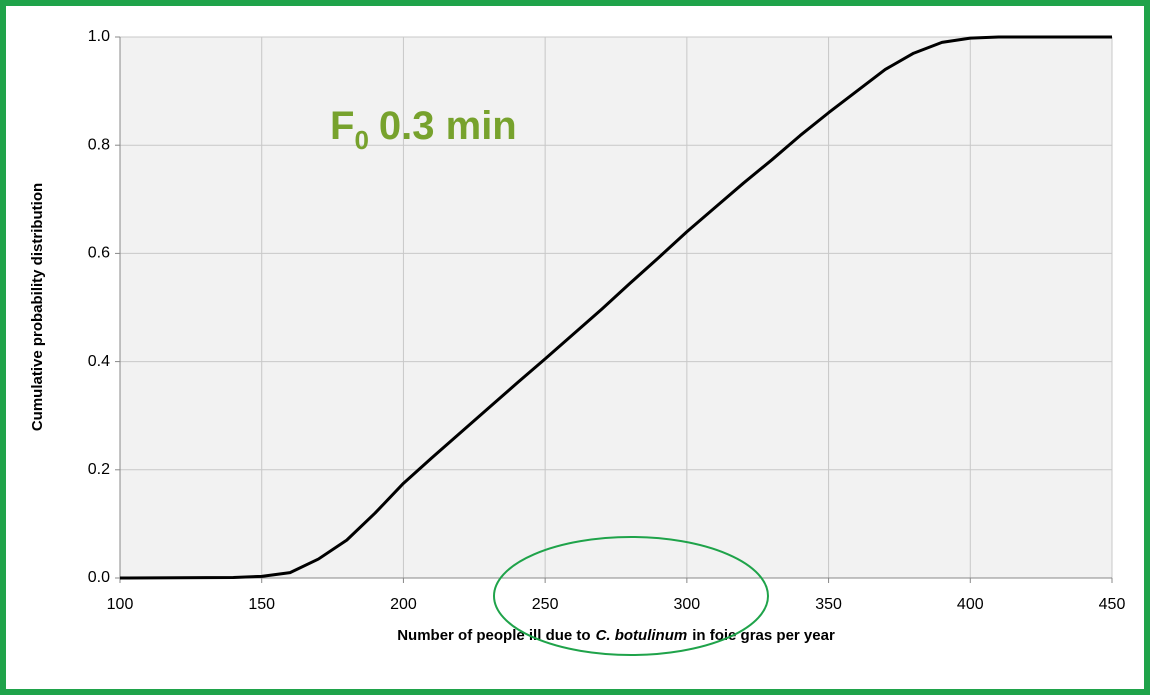 The width and height of the screenshot is (1150, 695). I want to click on y-tick-label: 0.8, so click(99, 144).